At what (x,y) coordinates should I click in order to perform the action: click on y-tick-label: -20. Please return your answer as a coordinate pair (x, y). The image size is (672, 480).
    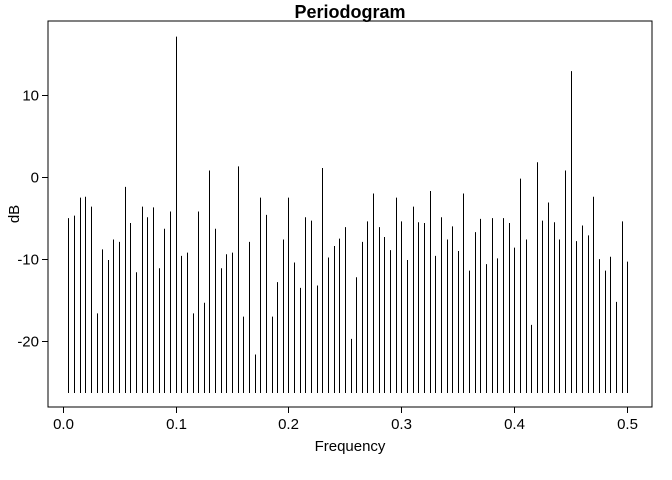
    Looking at the image, I should click on (28, 342).